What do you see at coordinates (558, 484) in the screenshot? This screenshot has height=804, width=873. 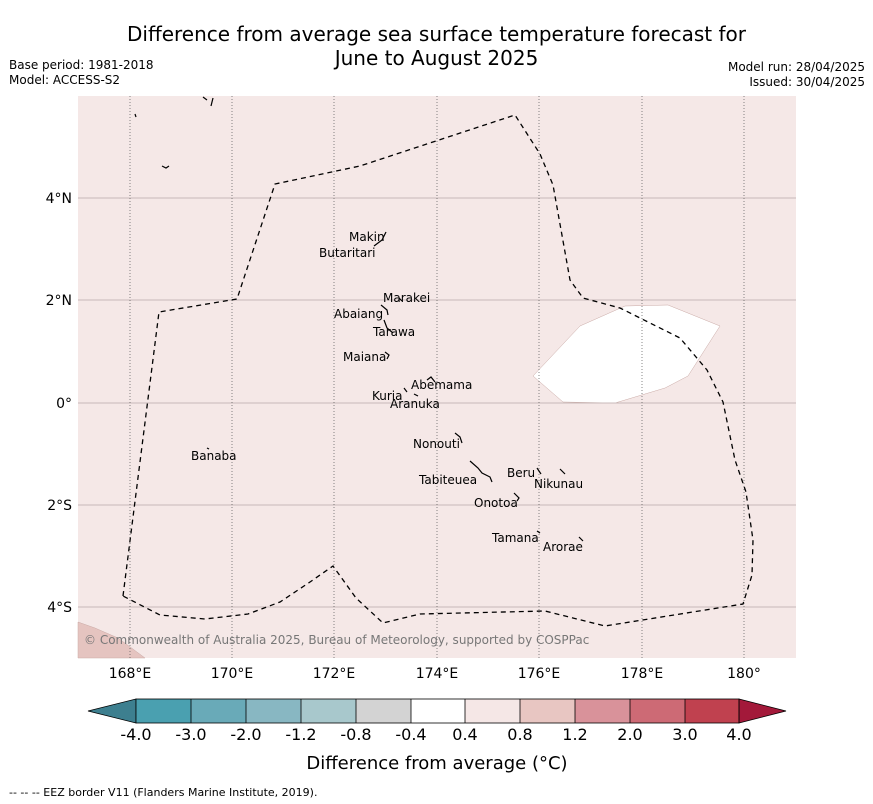 I see `place-label-nikunau: Nikunau` at bounding box center [558, 484].